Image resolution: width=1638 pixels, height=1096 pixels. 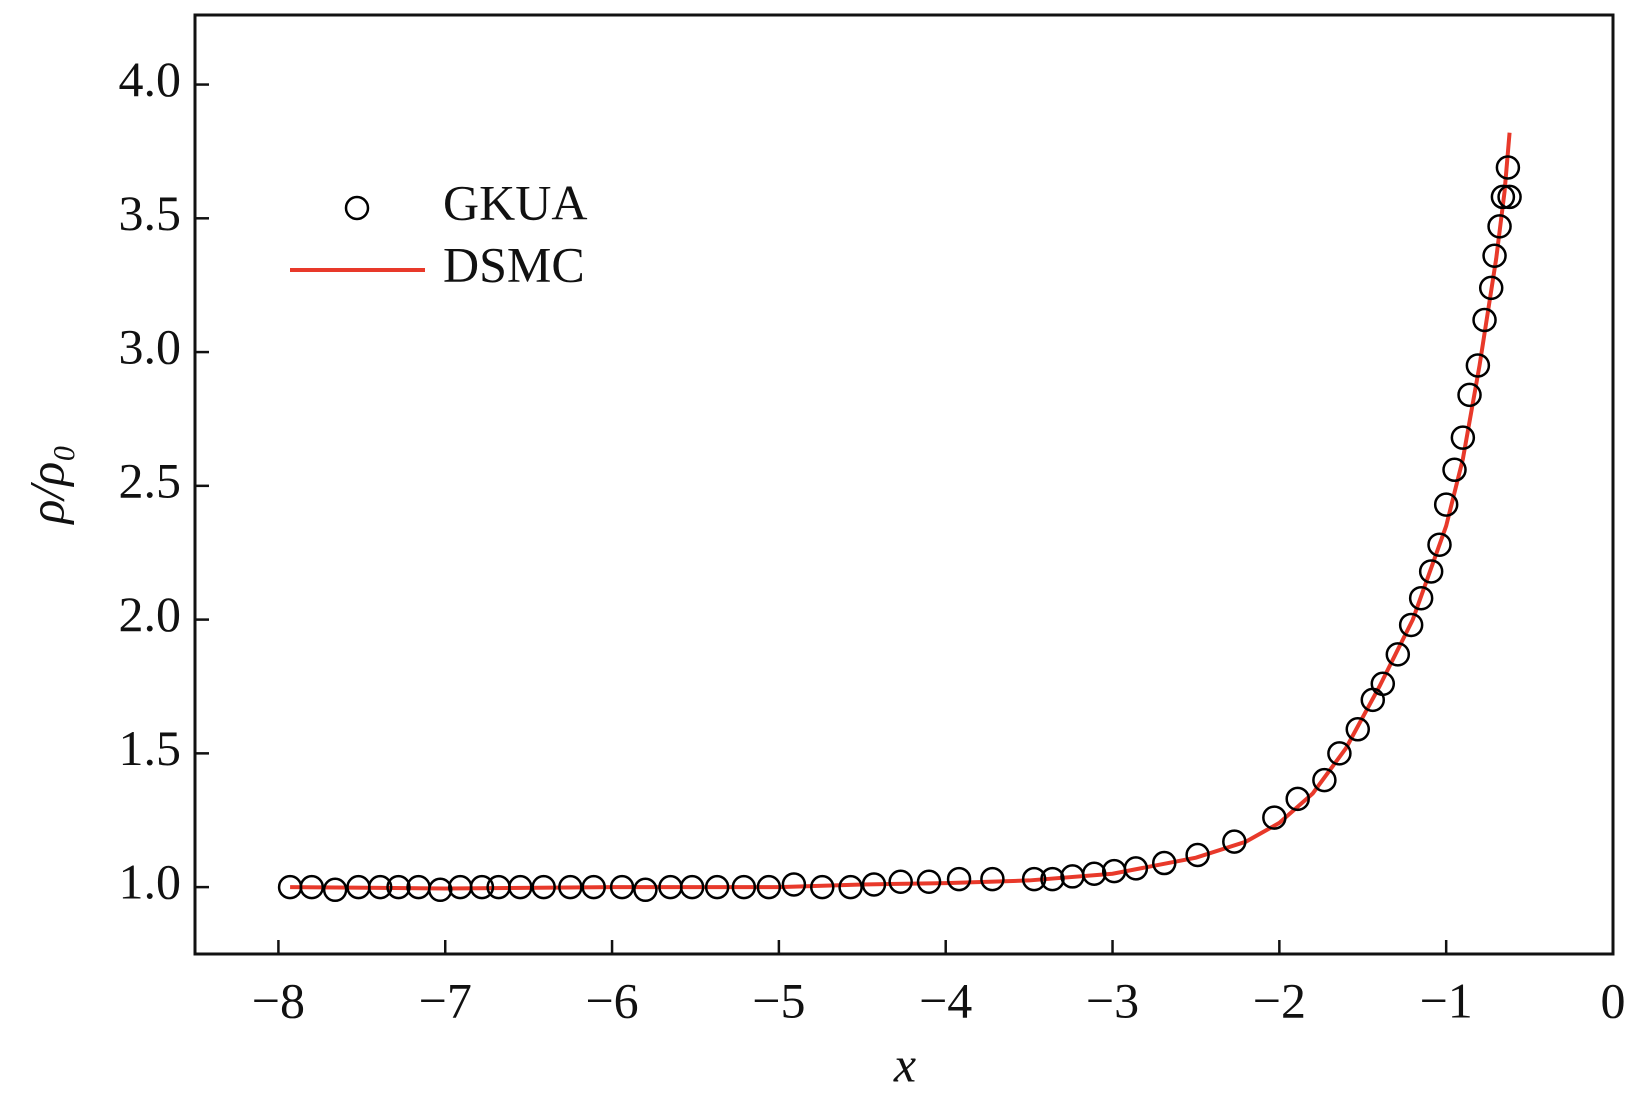 I want to click on x-tick-label: −4, so click(x=945, y=1000).